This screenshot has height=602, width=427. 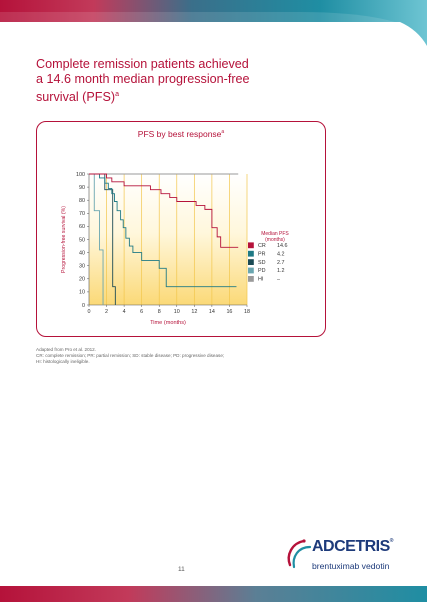 I want to click on legend-label-hi: HI, so click(x=260, y=280).